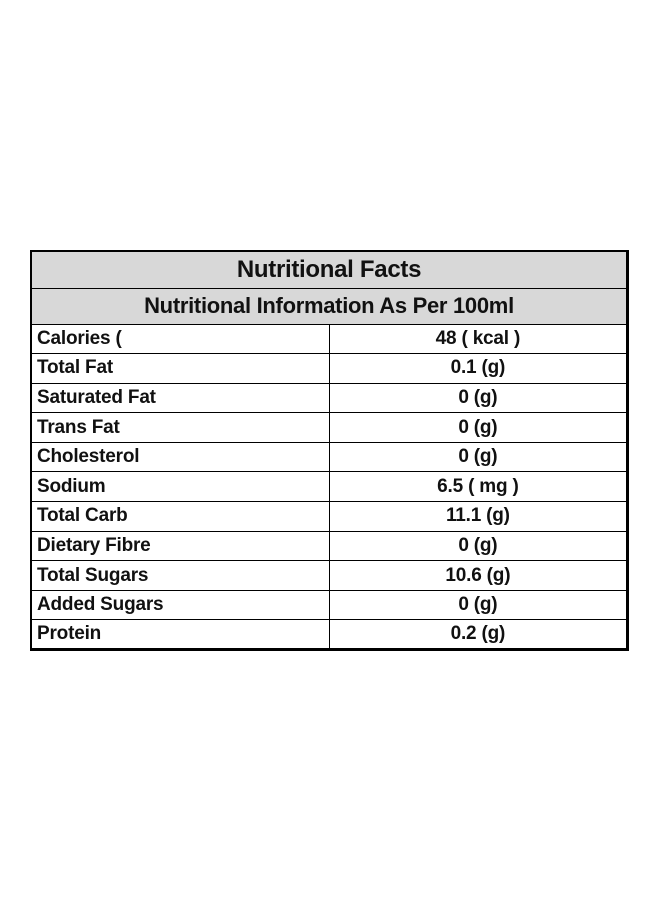  I want to click on nutrient-value-cholesterol: 0 (g), so click(478, 457).